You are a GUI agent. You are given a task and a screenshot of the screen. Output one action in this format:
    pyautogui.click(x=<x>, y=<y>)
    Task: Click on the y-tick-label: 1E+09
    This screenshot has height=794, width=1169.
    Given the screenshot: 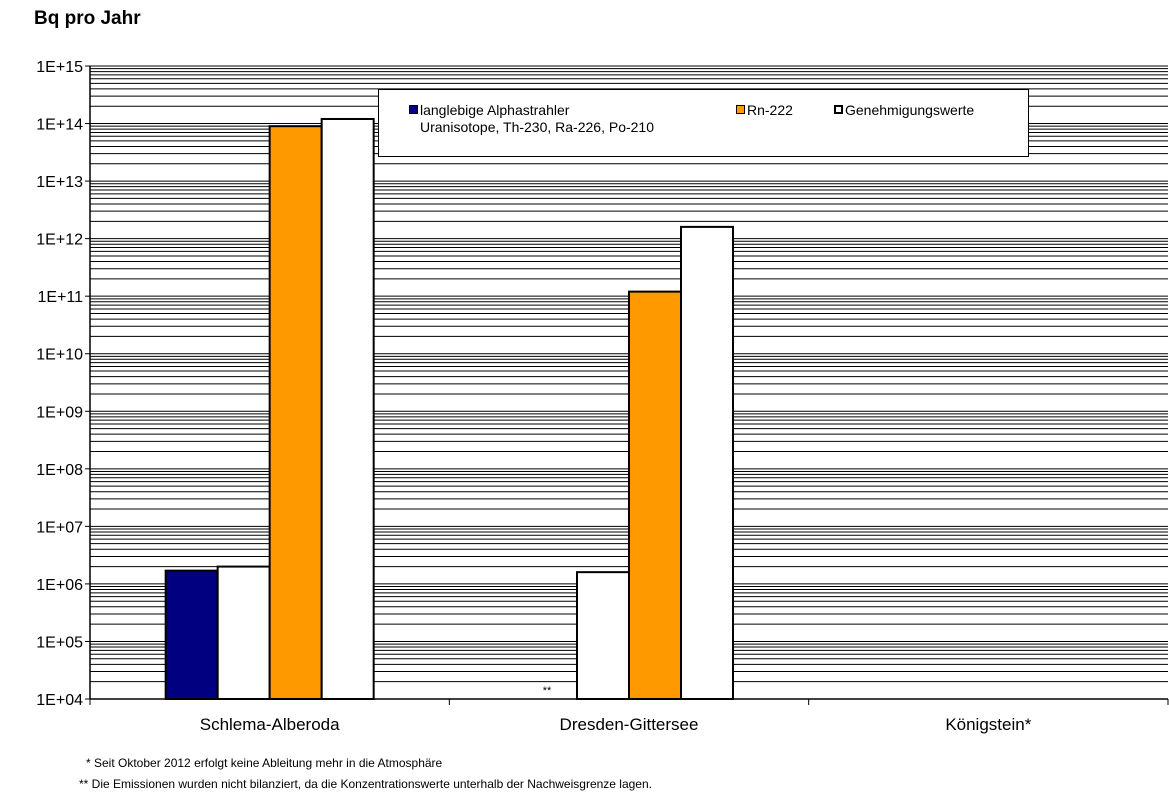 What is the action you would take?
    pyautogui.click(x=59, y=412)
    